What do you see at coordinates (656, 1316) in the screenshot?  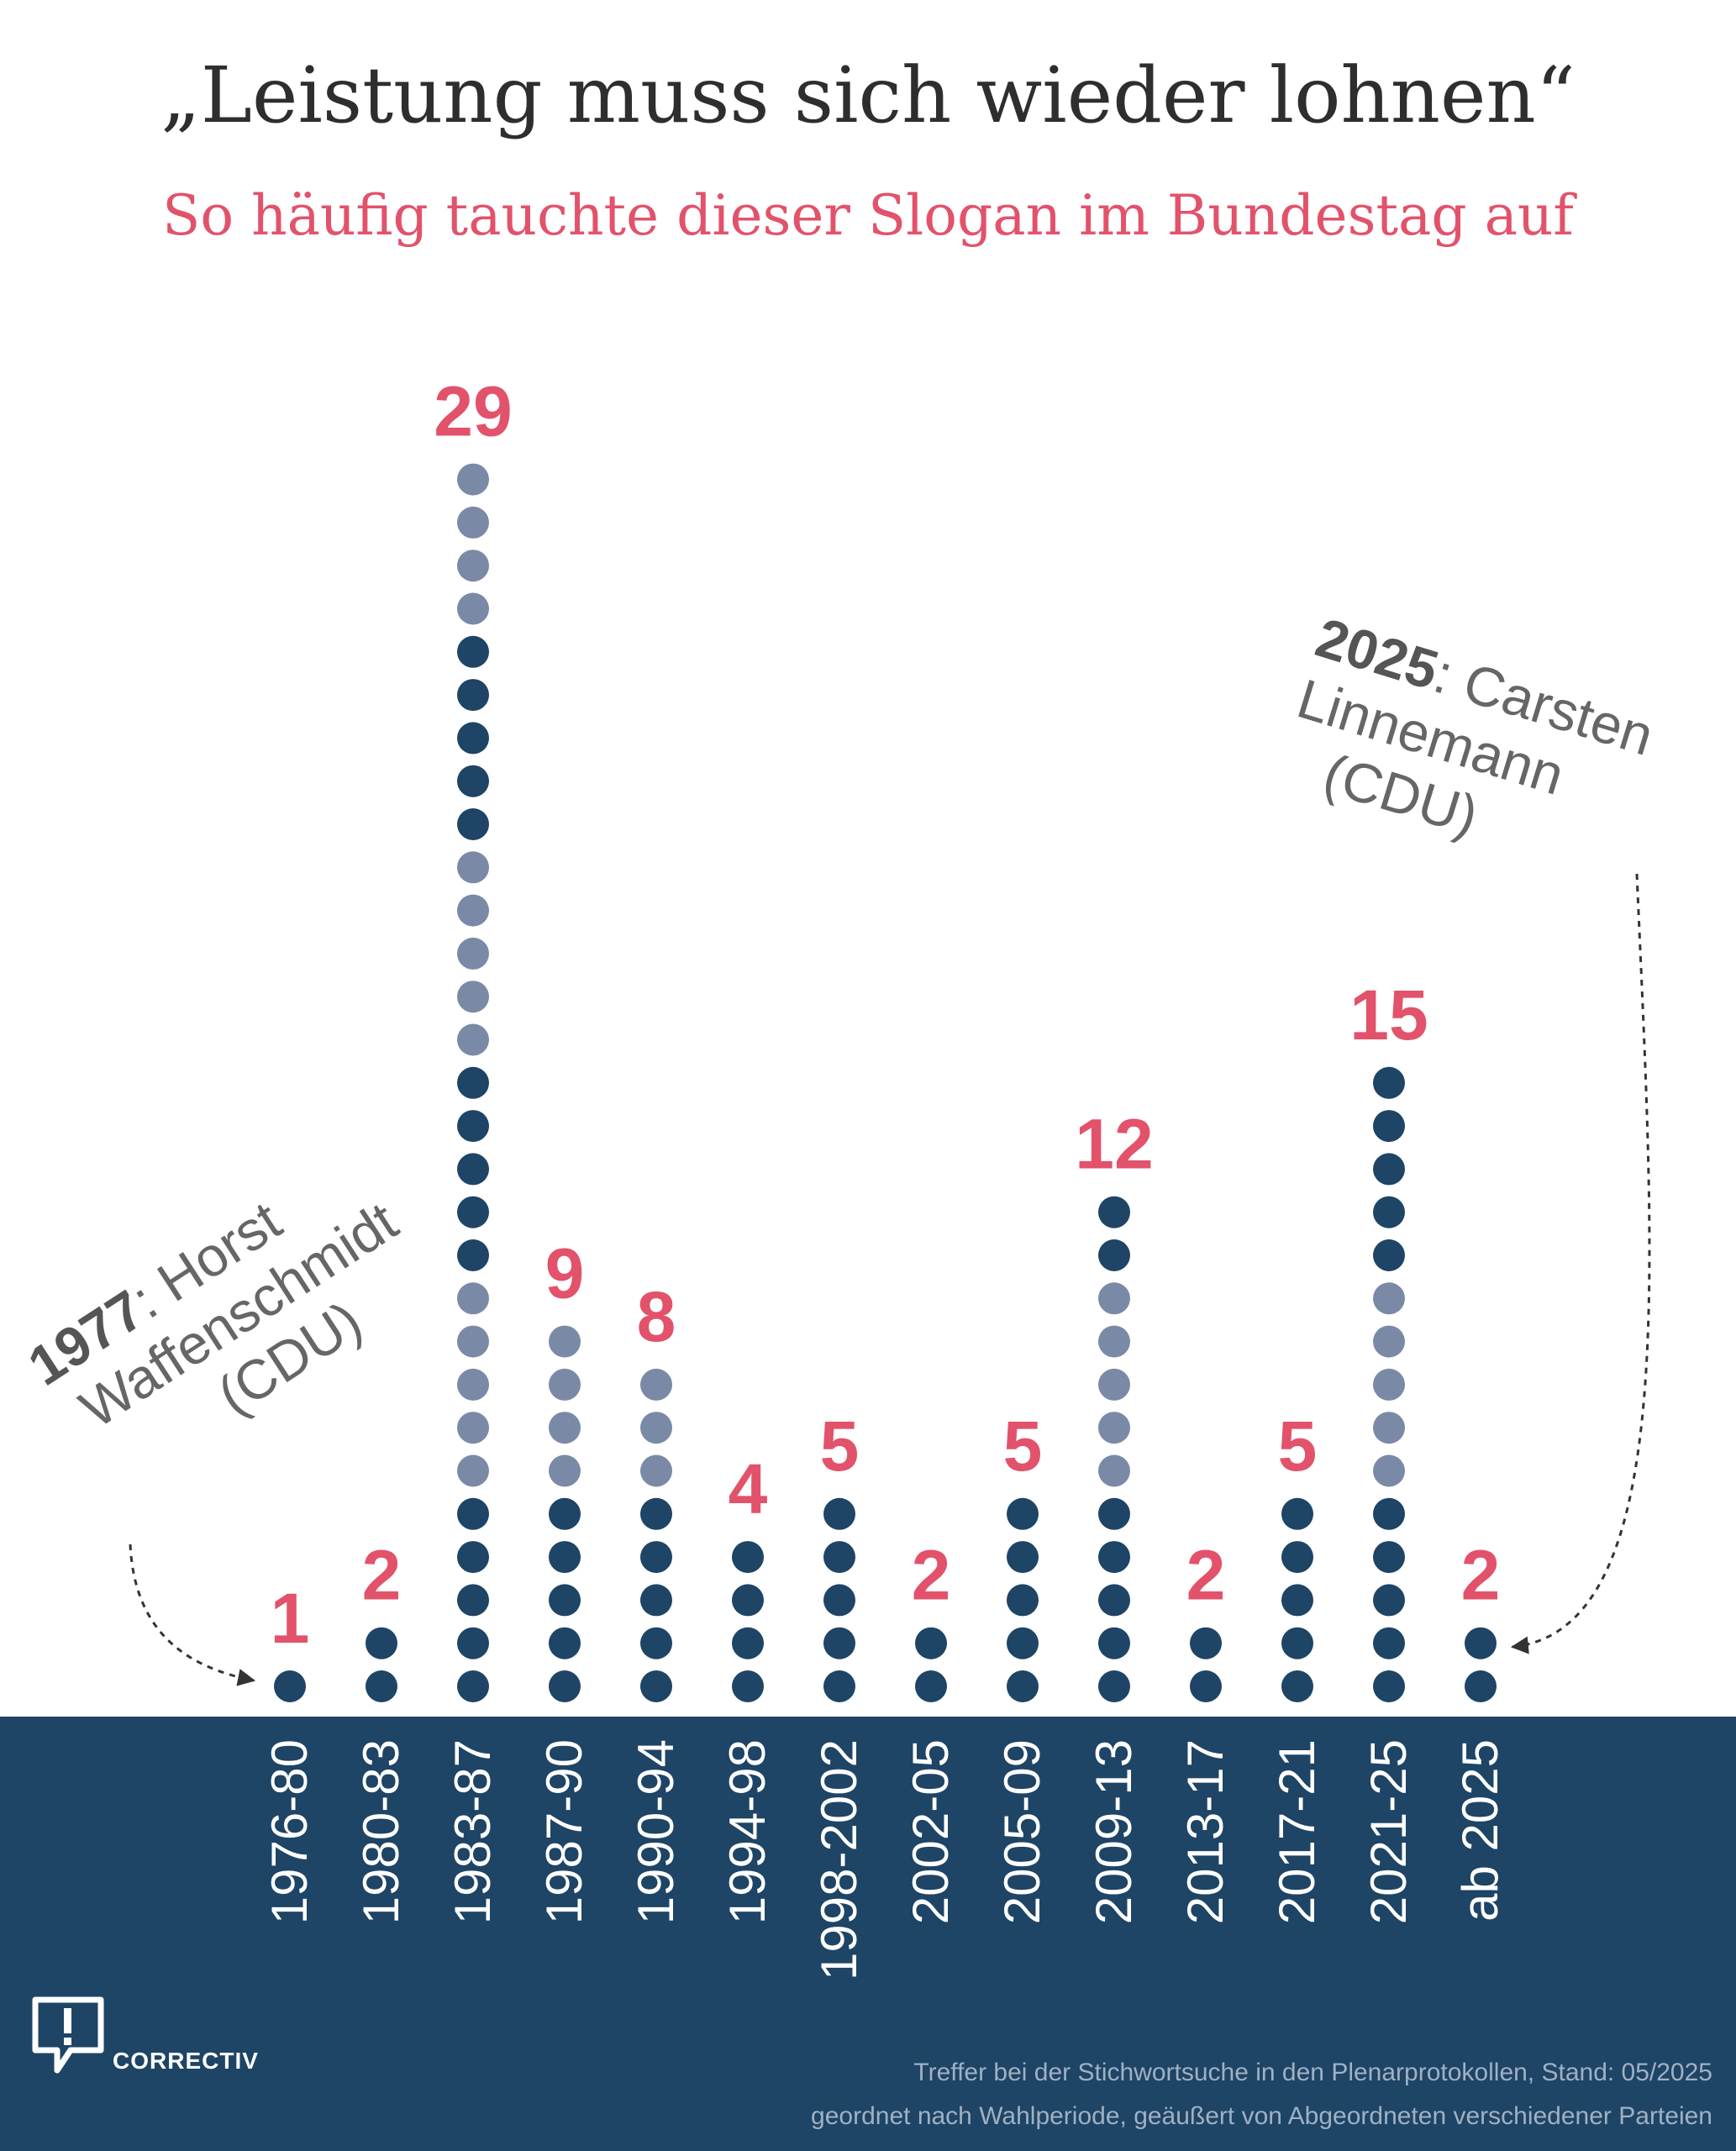 I see `value-label: 8` at bounding box center [656, 1316].